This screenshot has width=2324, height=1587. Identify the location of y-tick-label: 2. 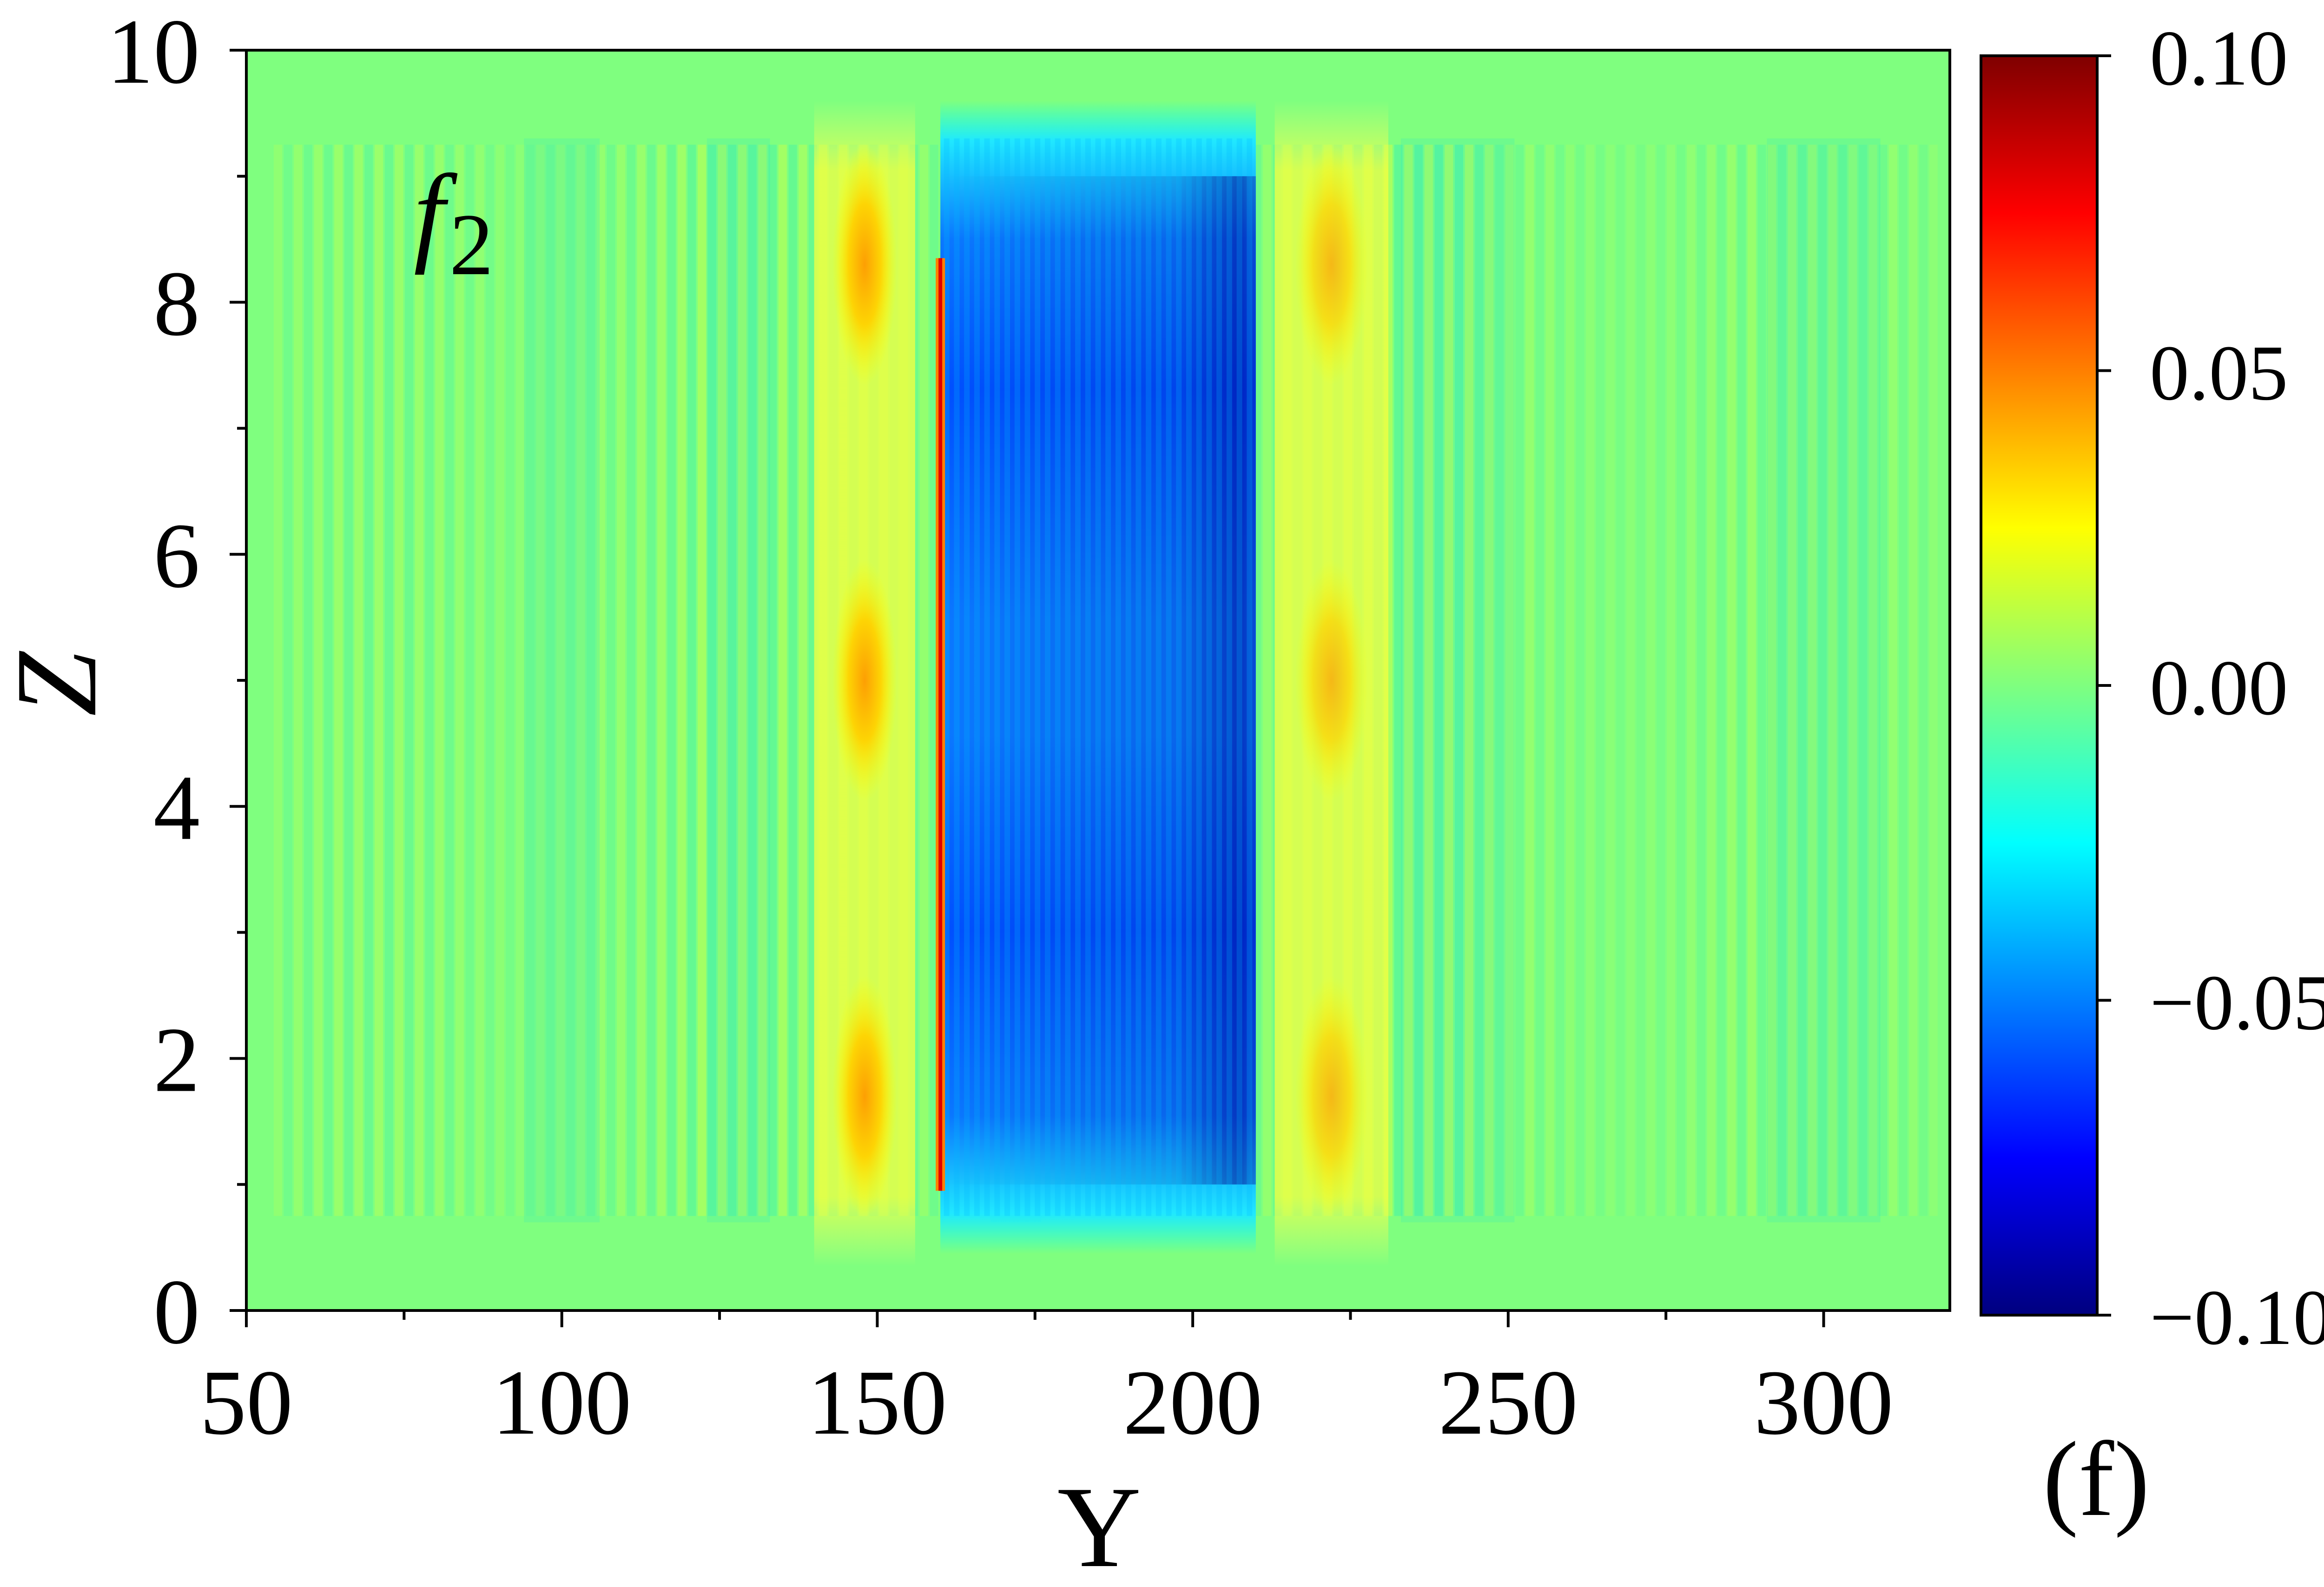
(176, 1060).